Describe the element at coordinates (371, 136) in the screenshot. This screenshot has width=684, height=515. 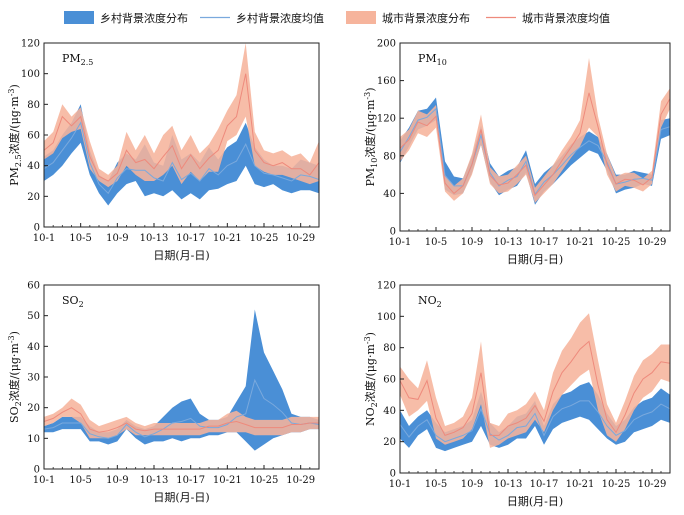
I see `y-axis-title: PM10浓度/(μg·m-3)` at that location.